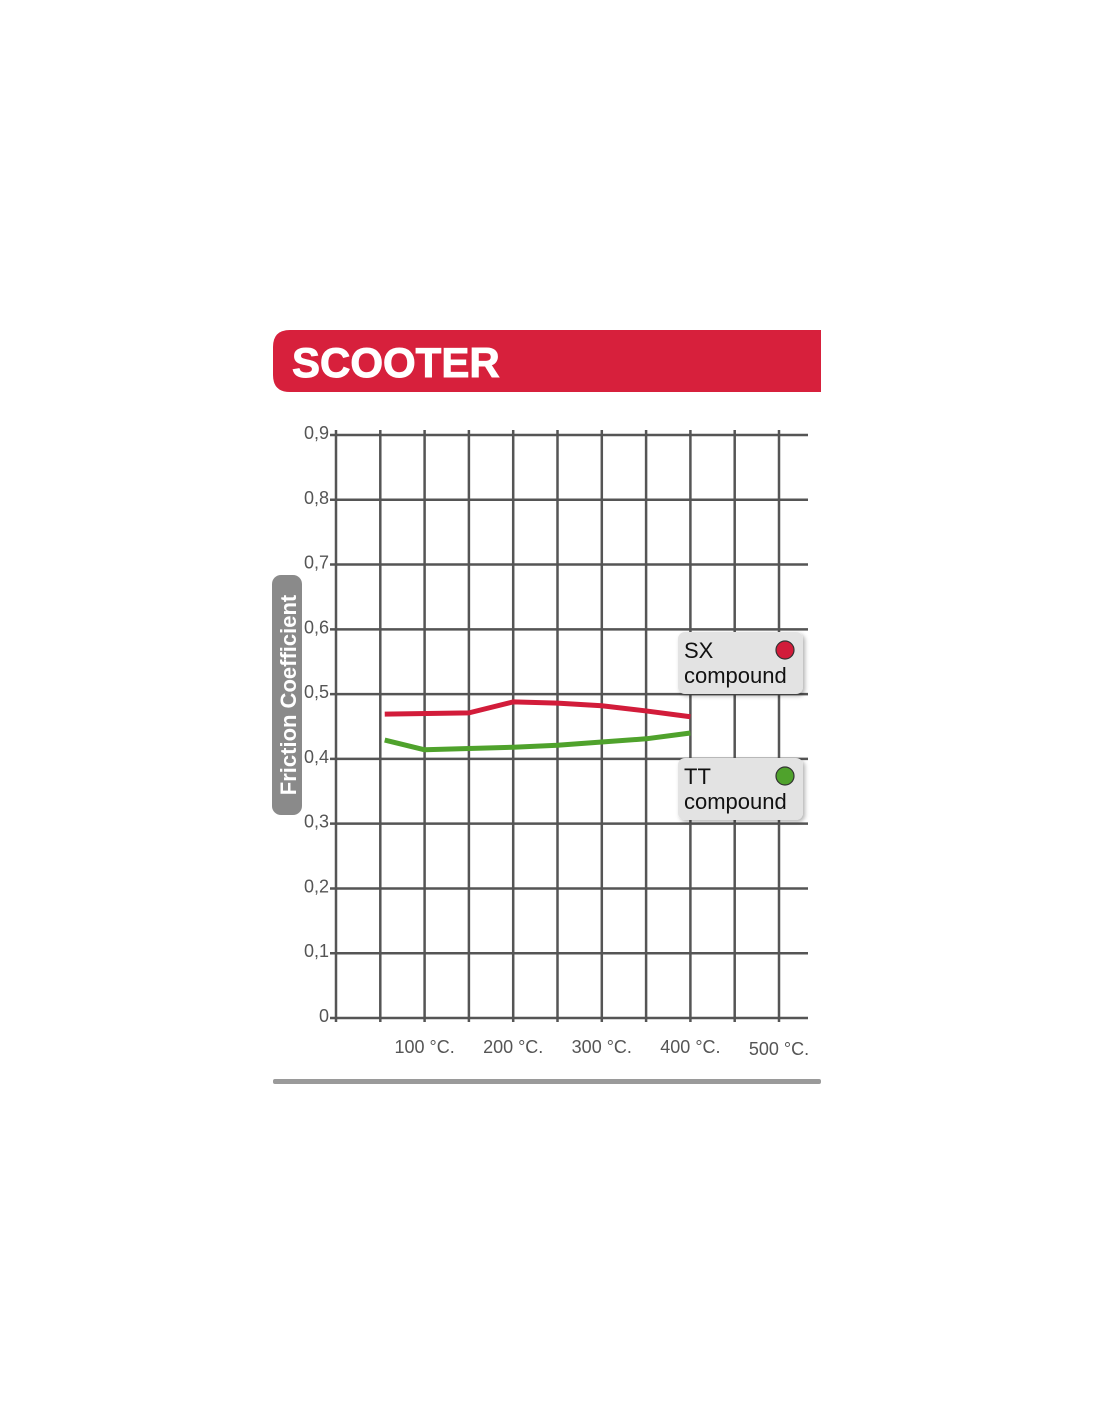 This screenshot has height=1422, width=1100. What do you see at coordinates (513, 1047) in the screenshot?
I see `x-tick-label: 200 °C.` at bounding box center [513, 1047].